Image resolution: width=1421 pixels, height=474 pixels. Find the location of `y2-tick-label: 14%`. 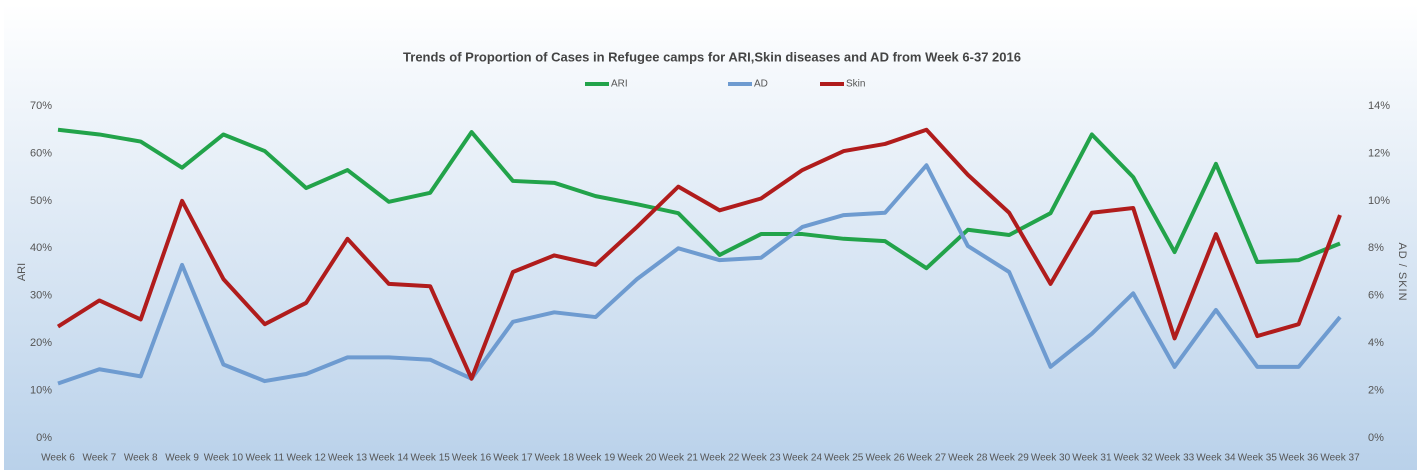

y2-tick-label: 14% is located at coordinates (1379, 106).